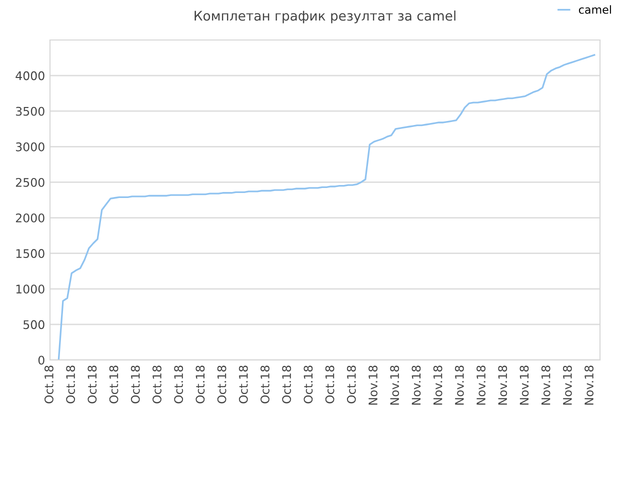  What do you see at coordinates (325, 17) in the screenshot?
I see `chart-title: Комплетан график резултат за camel` at bounding box center [325, 17].